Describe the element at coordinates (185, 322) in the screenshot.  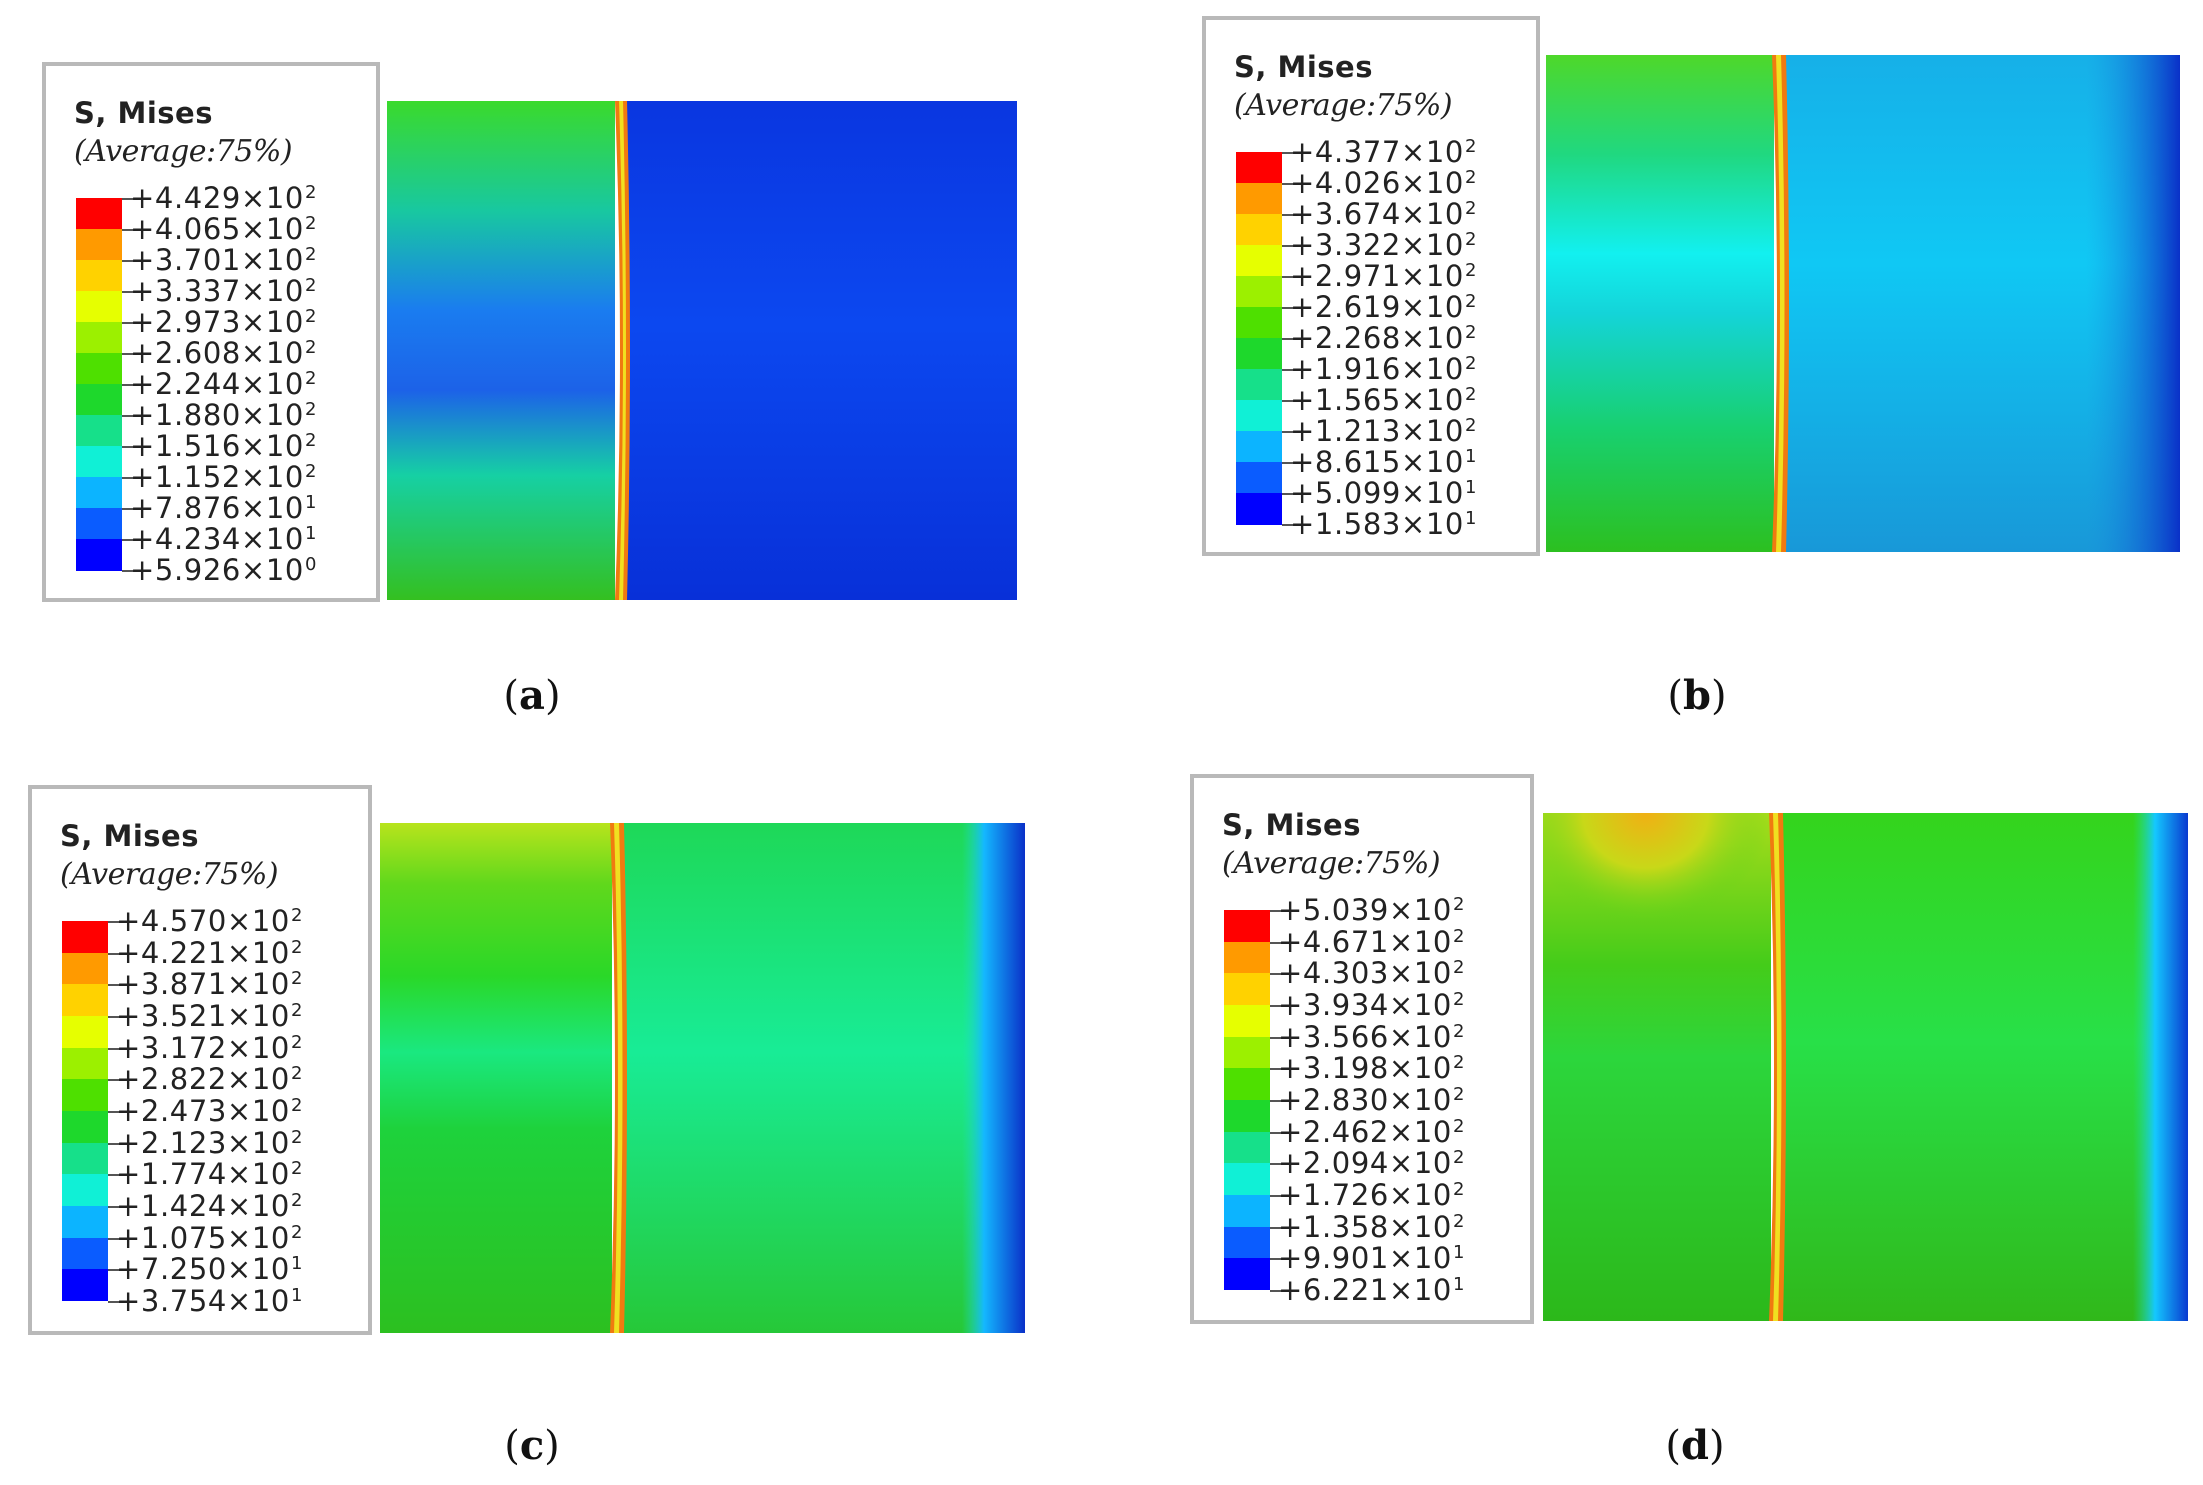
I see `tick-mantissa: +2.973` at that location.